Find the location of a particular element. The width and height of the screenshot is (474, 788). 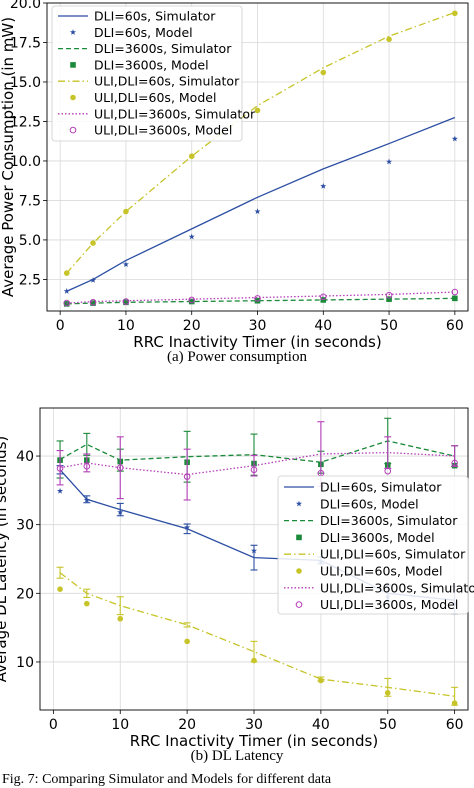

y-tick-label: 17.5 is located at coordinates (25, 43).